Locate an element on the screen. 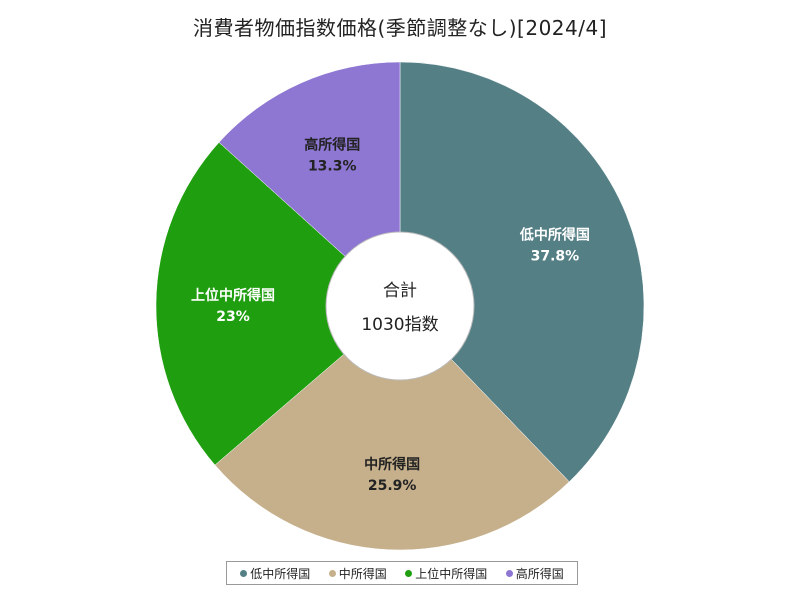 The width and height of the screenshot is (800, 600). pie-slice is located at coordinates (309, 184).